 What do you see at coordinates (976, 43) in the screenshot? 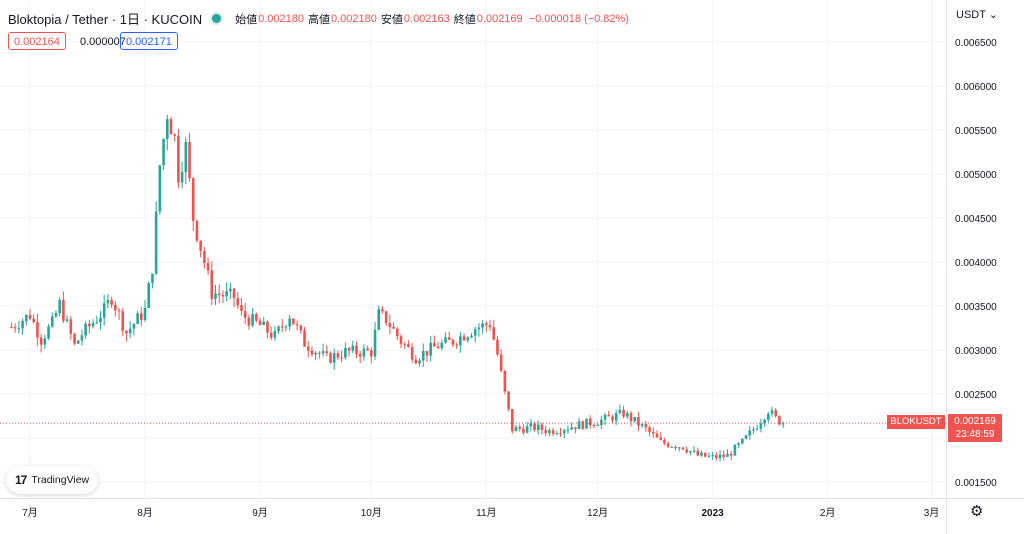
I see `price-tick-label: 0.006500` at bounding box center [976, 43].